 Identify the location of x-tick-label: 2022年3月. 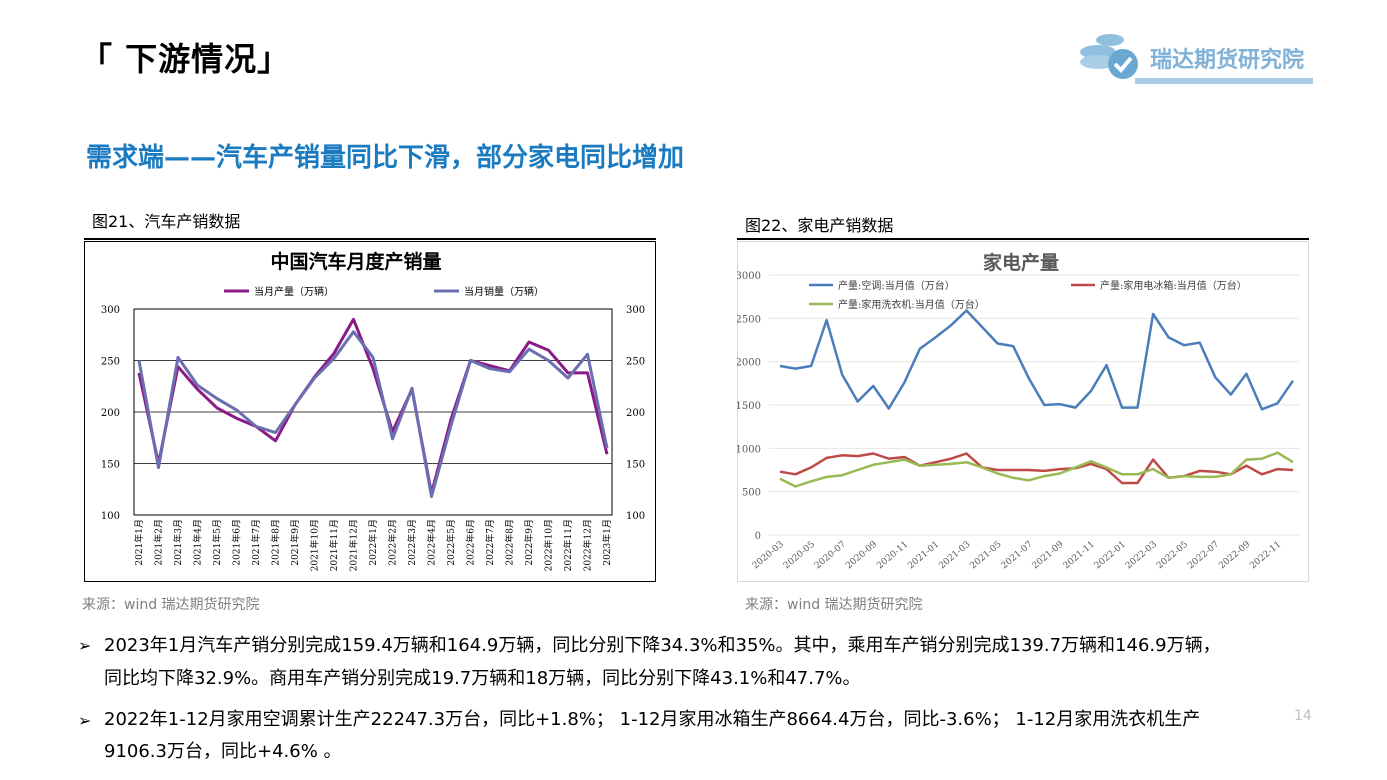
(412, 542).